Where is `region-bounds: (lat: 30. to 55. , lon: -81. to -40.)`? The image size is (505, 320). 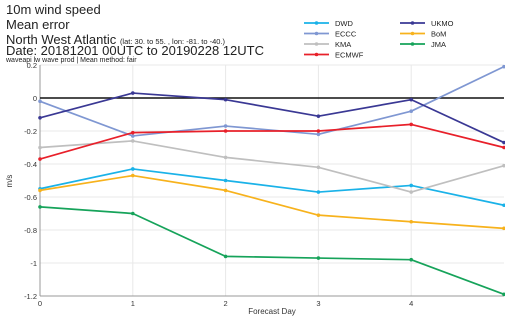 region-bounds: (lat: 30. to 55. , lon: -81. to -40.) is located at coordinates (172, 41).